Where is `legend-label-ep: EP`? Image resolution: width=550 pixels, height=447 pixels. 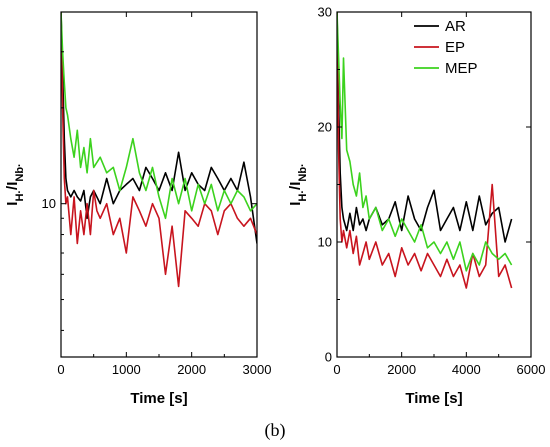
legend-label-ep: EP is located at coordinates (455, 47).